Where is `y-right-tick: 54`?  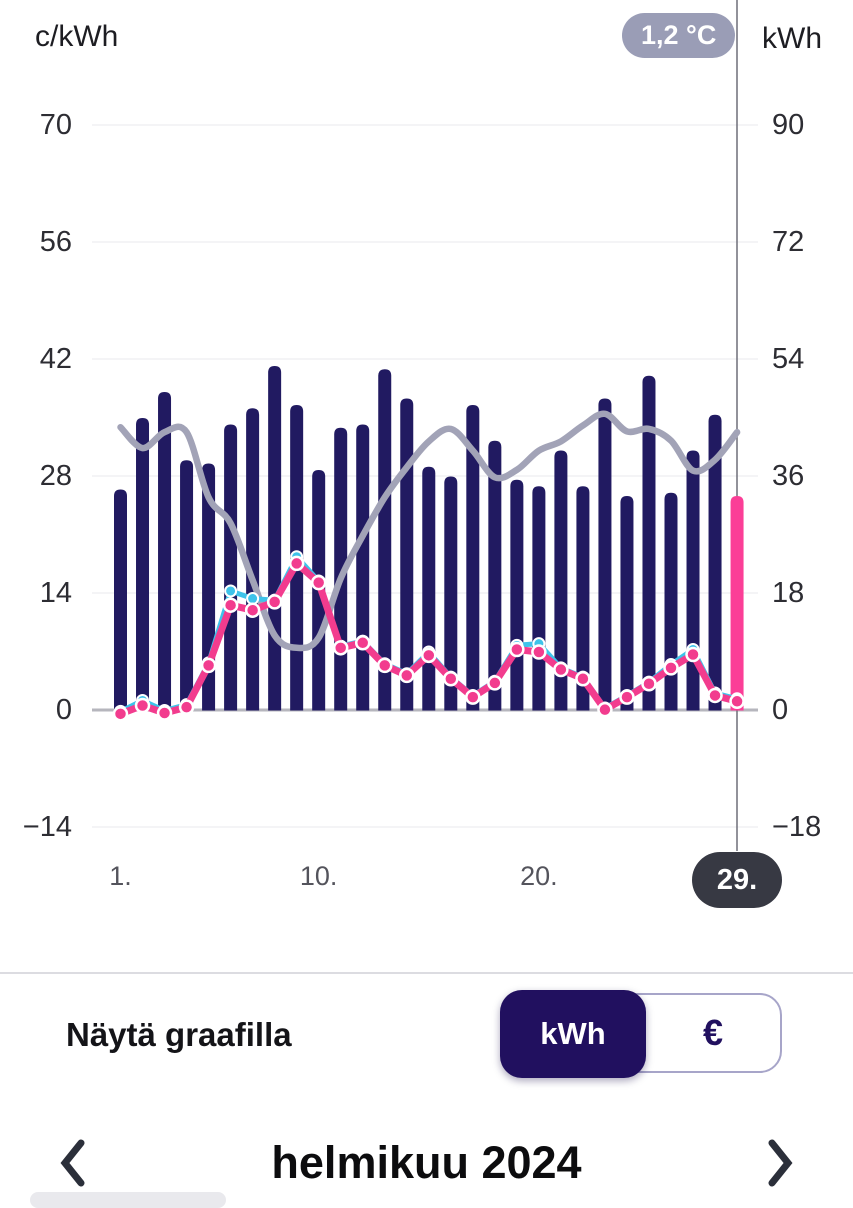
y-right-tick: 54 is located at coordinates (788, 359).